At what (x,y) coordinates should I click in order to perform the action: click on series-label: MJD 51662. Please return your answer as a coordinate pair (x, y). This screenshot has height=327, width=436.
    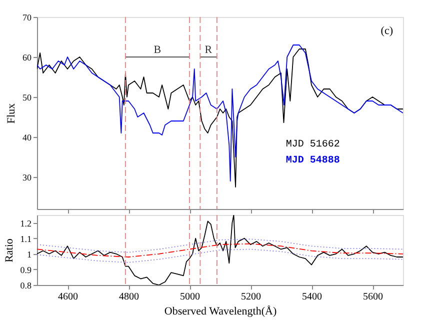
    Looking at the image, I should click on (313, 145).